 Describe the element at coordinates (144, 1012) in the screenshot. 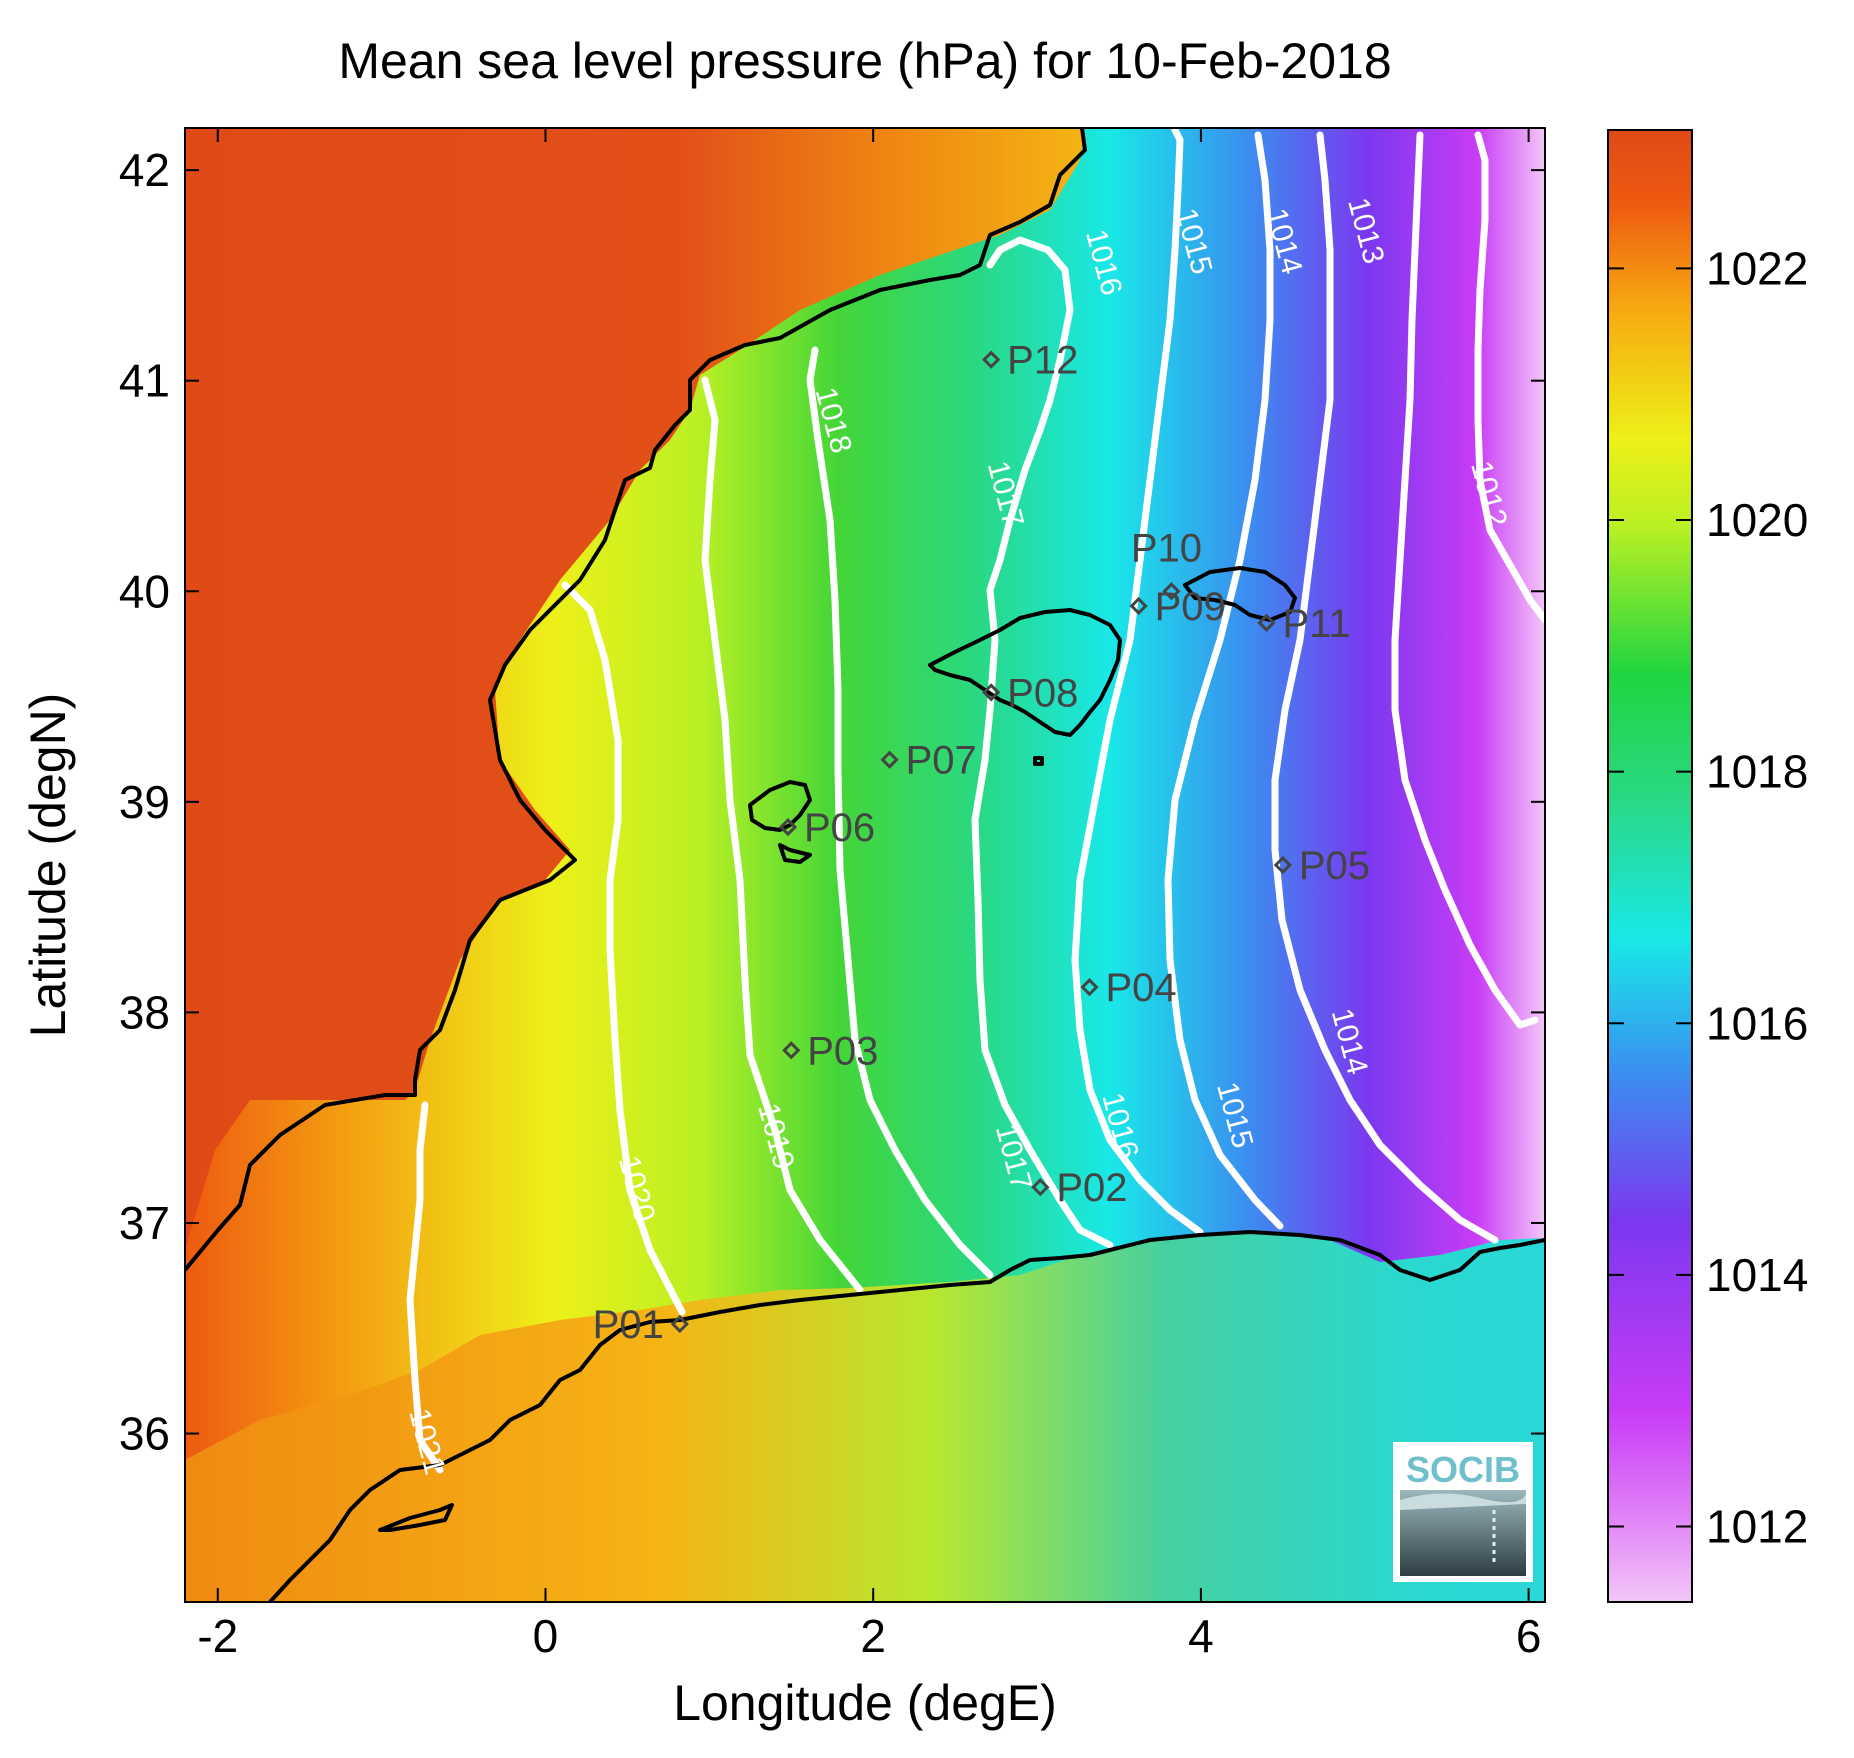

I see `y-tick-label: 38` at that location.